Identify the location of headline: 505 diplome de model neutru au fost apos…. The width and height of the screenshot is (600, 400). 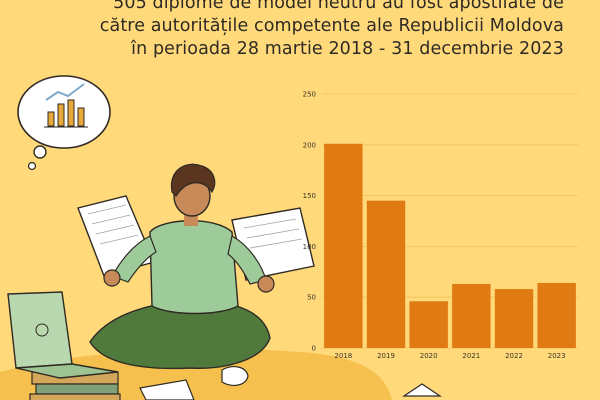
(324, 30).